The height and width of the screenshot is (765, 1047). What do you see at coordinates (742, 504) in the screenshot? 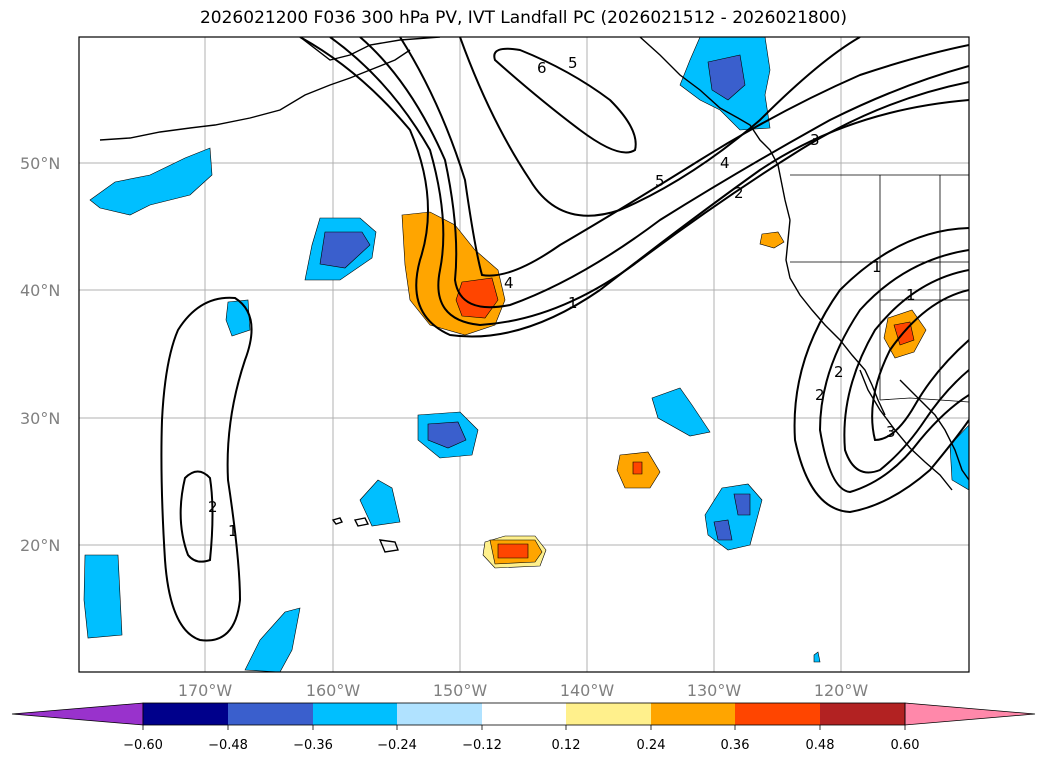
I see `shade-darkblue-east-20n` at bounding box center [742, 504].